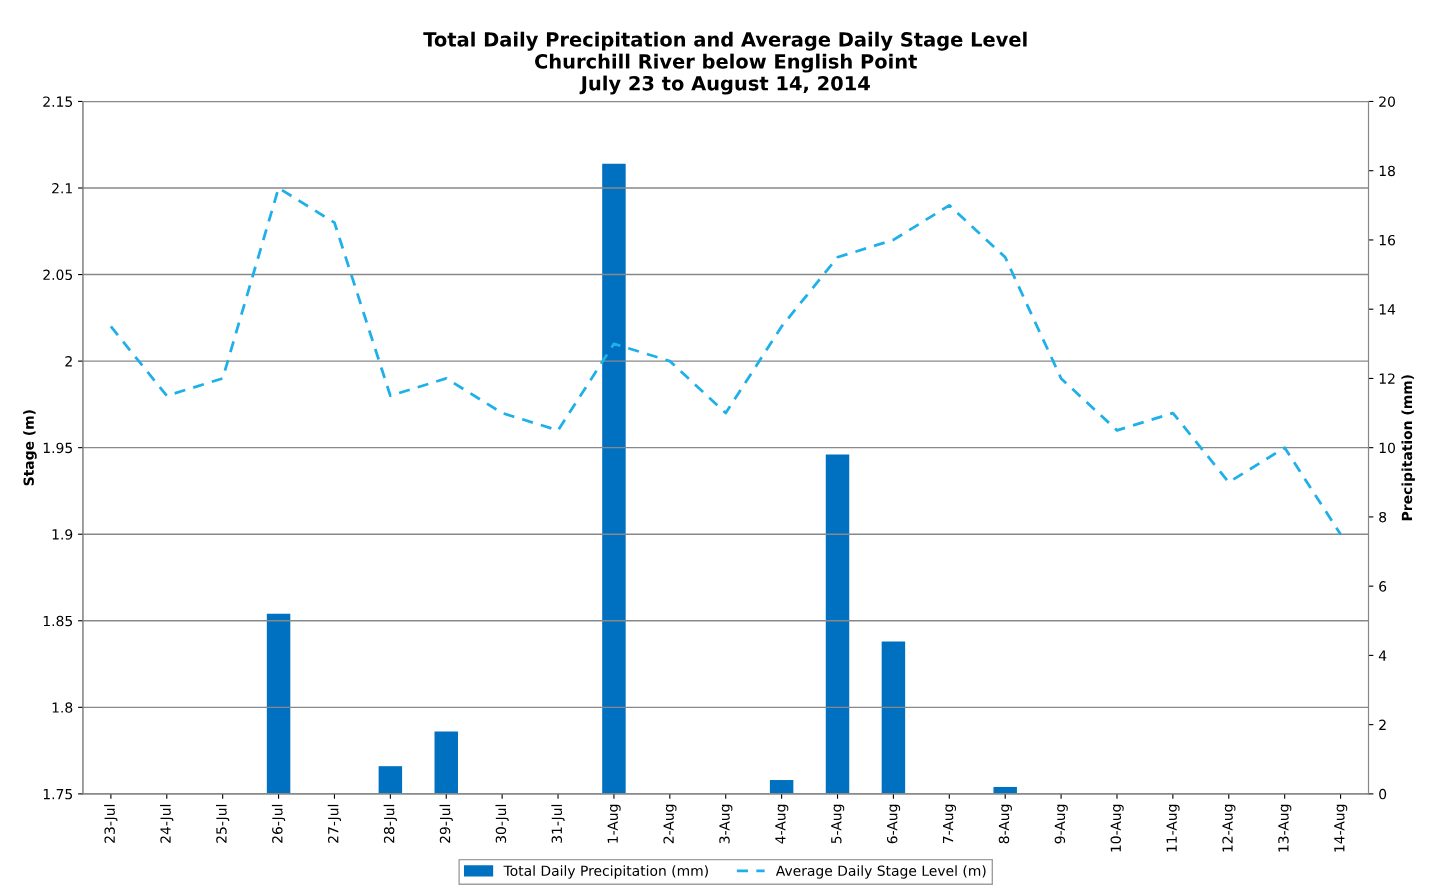 This screenshot has width=1430, height=890. I want to click on legend-label: Average Daily Stage Level (m), so click(880, 872).